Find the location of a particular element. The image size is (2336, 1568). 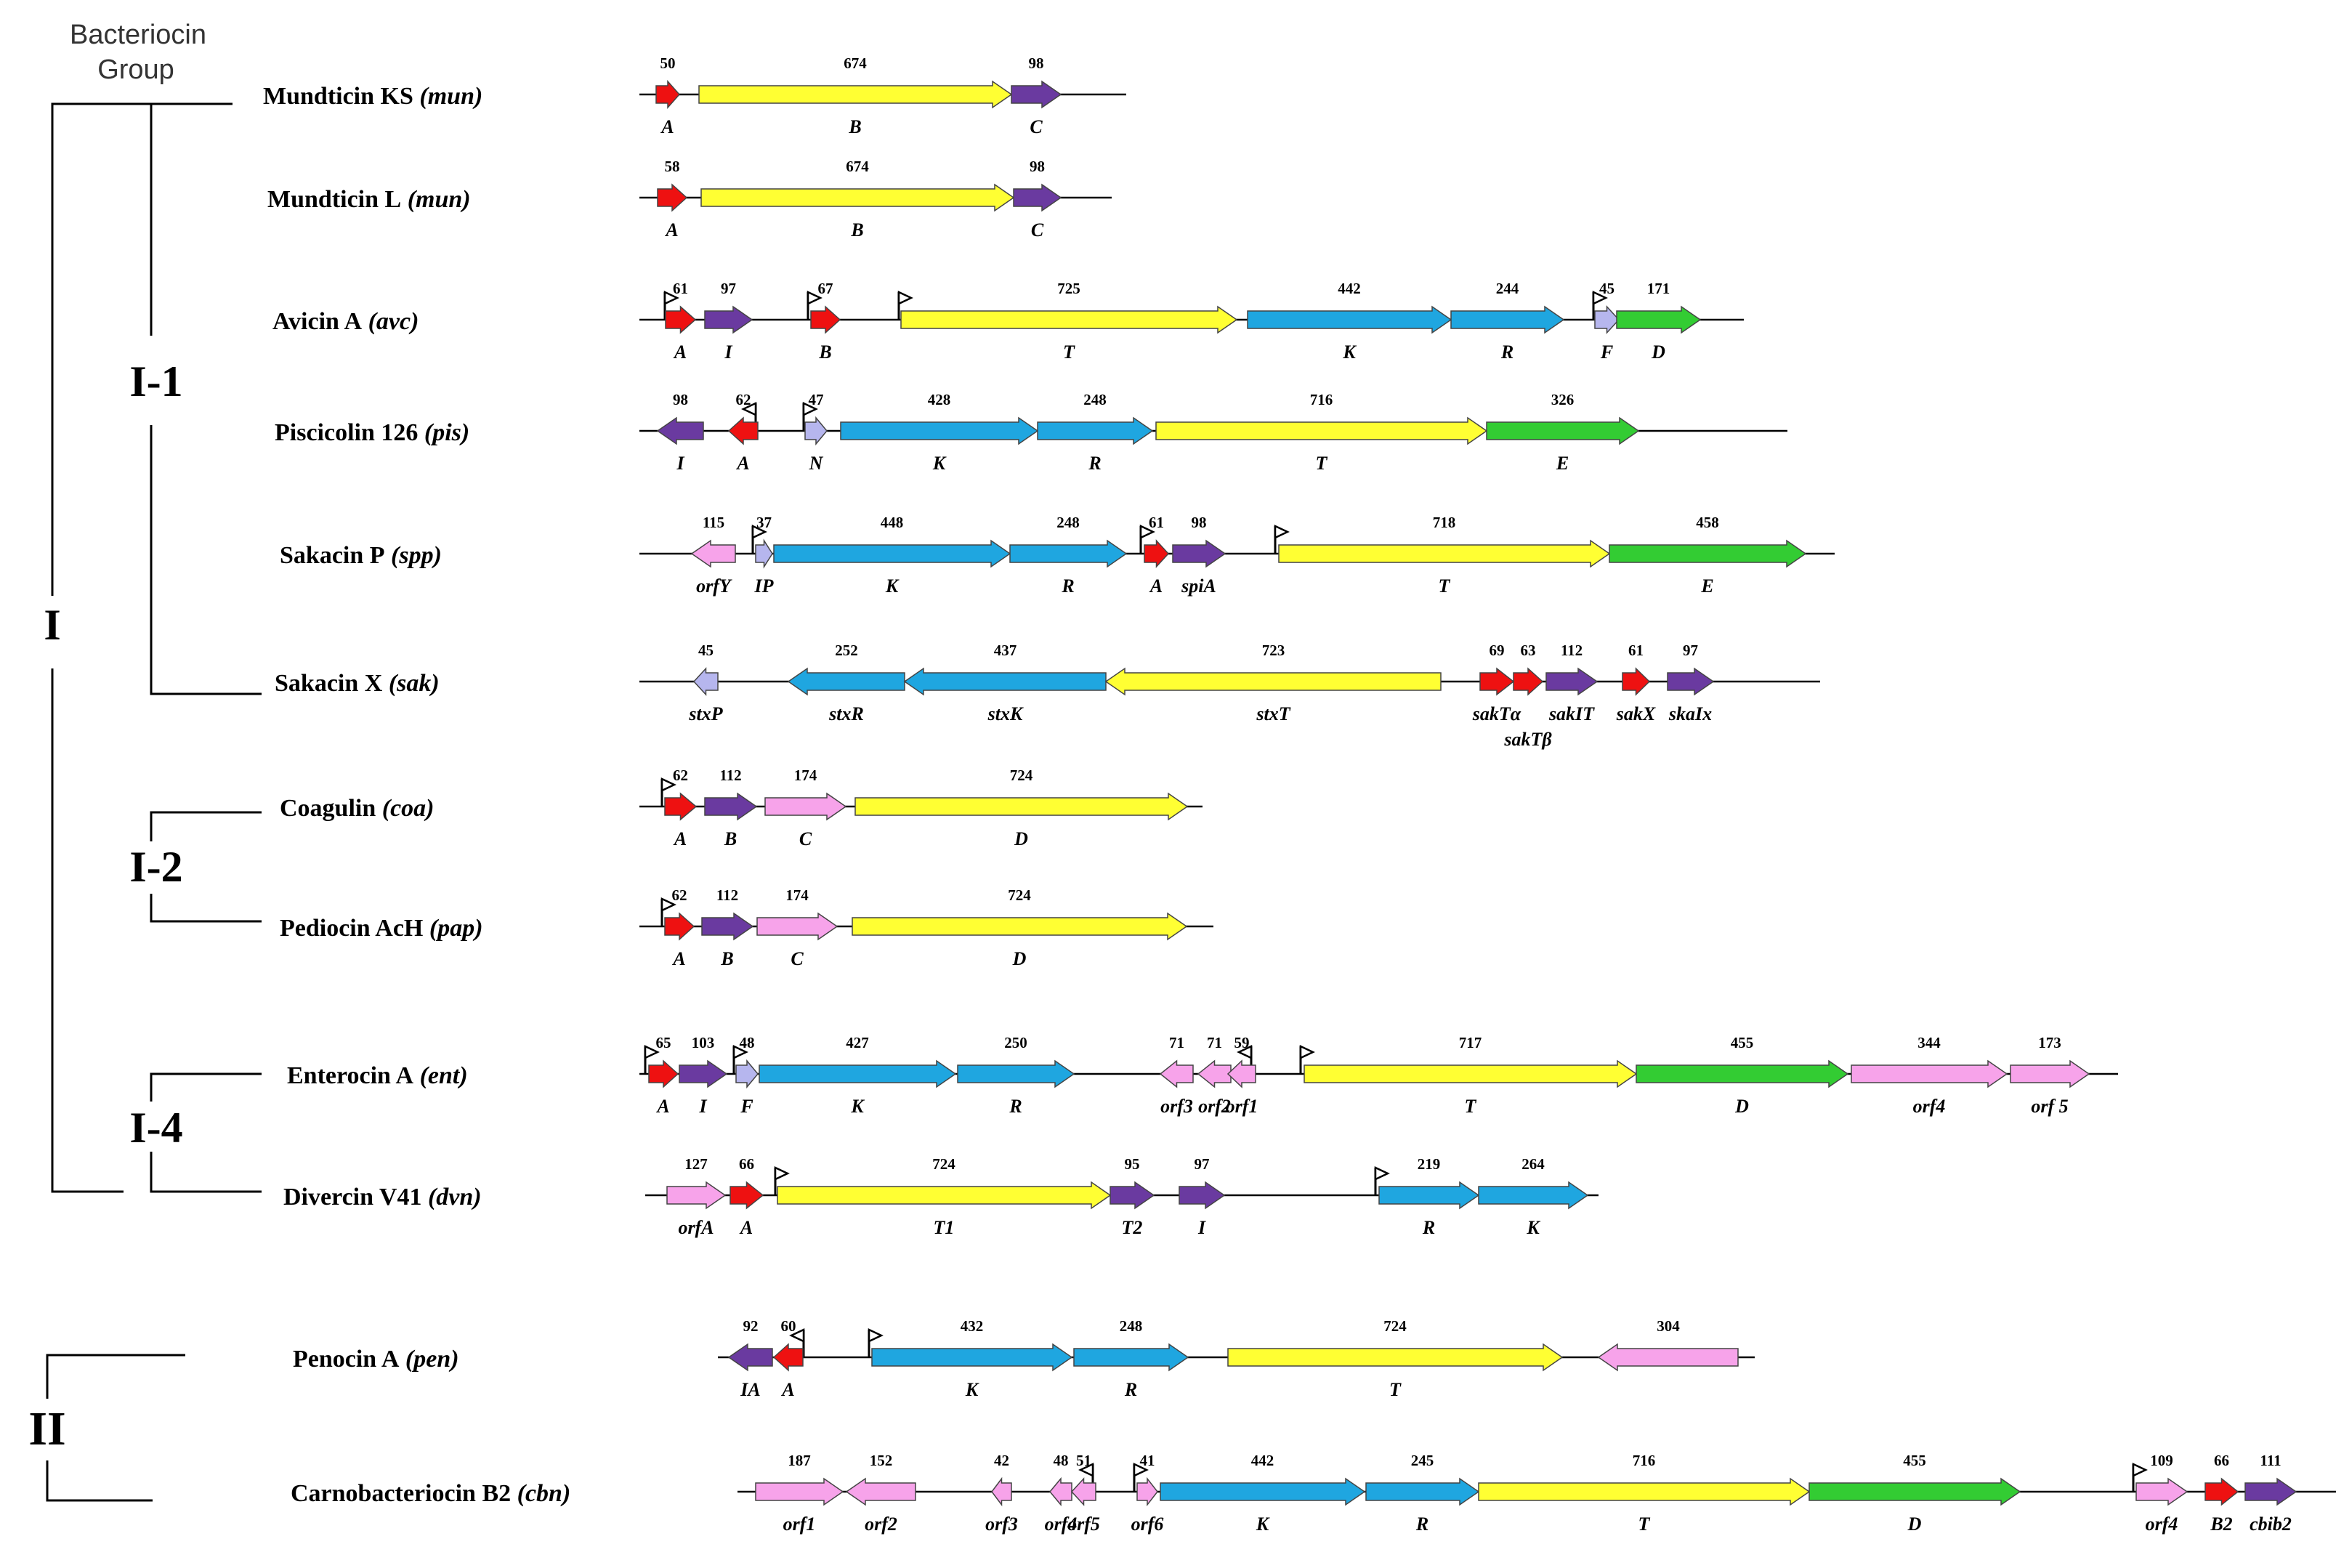

gene-size-label: 187 is located at coordinates (799, 1460).